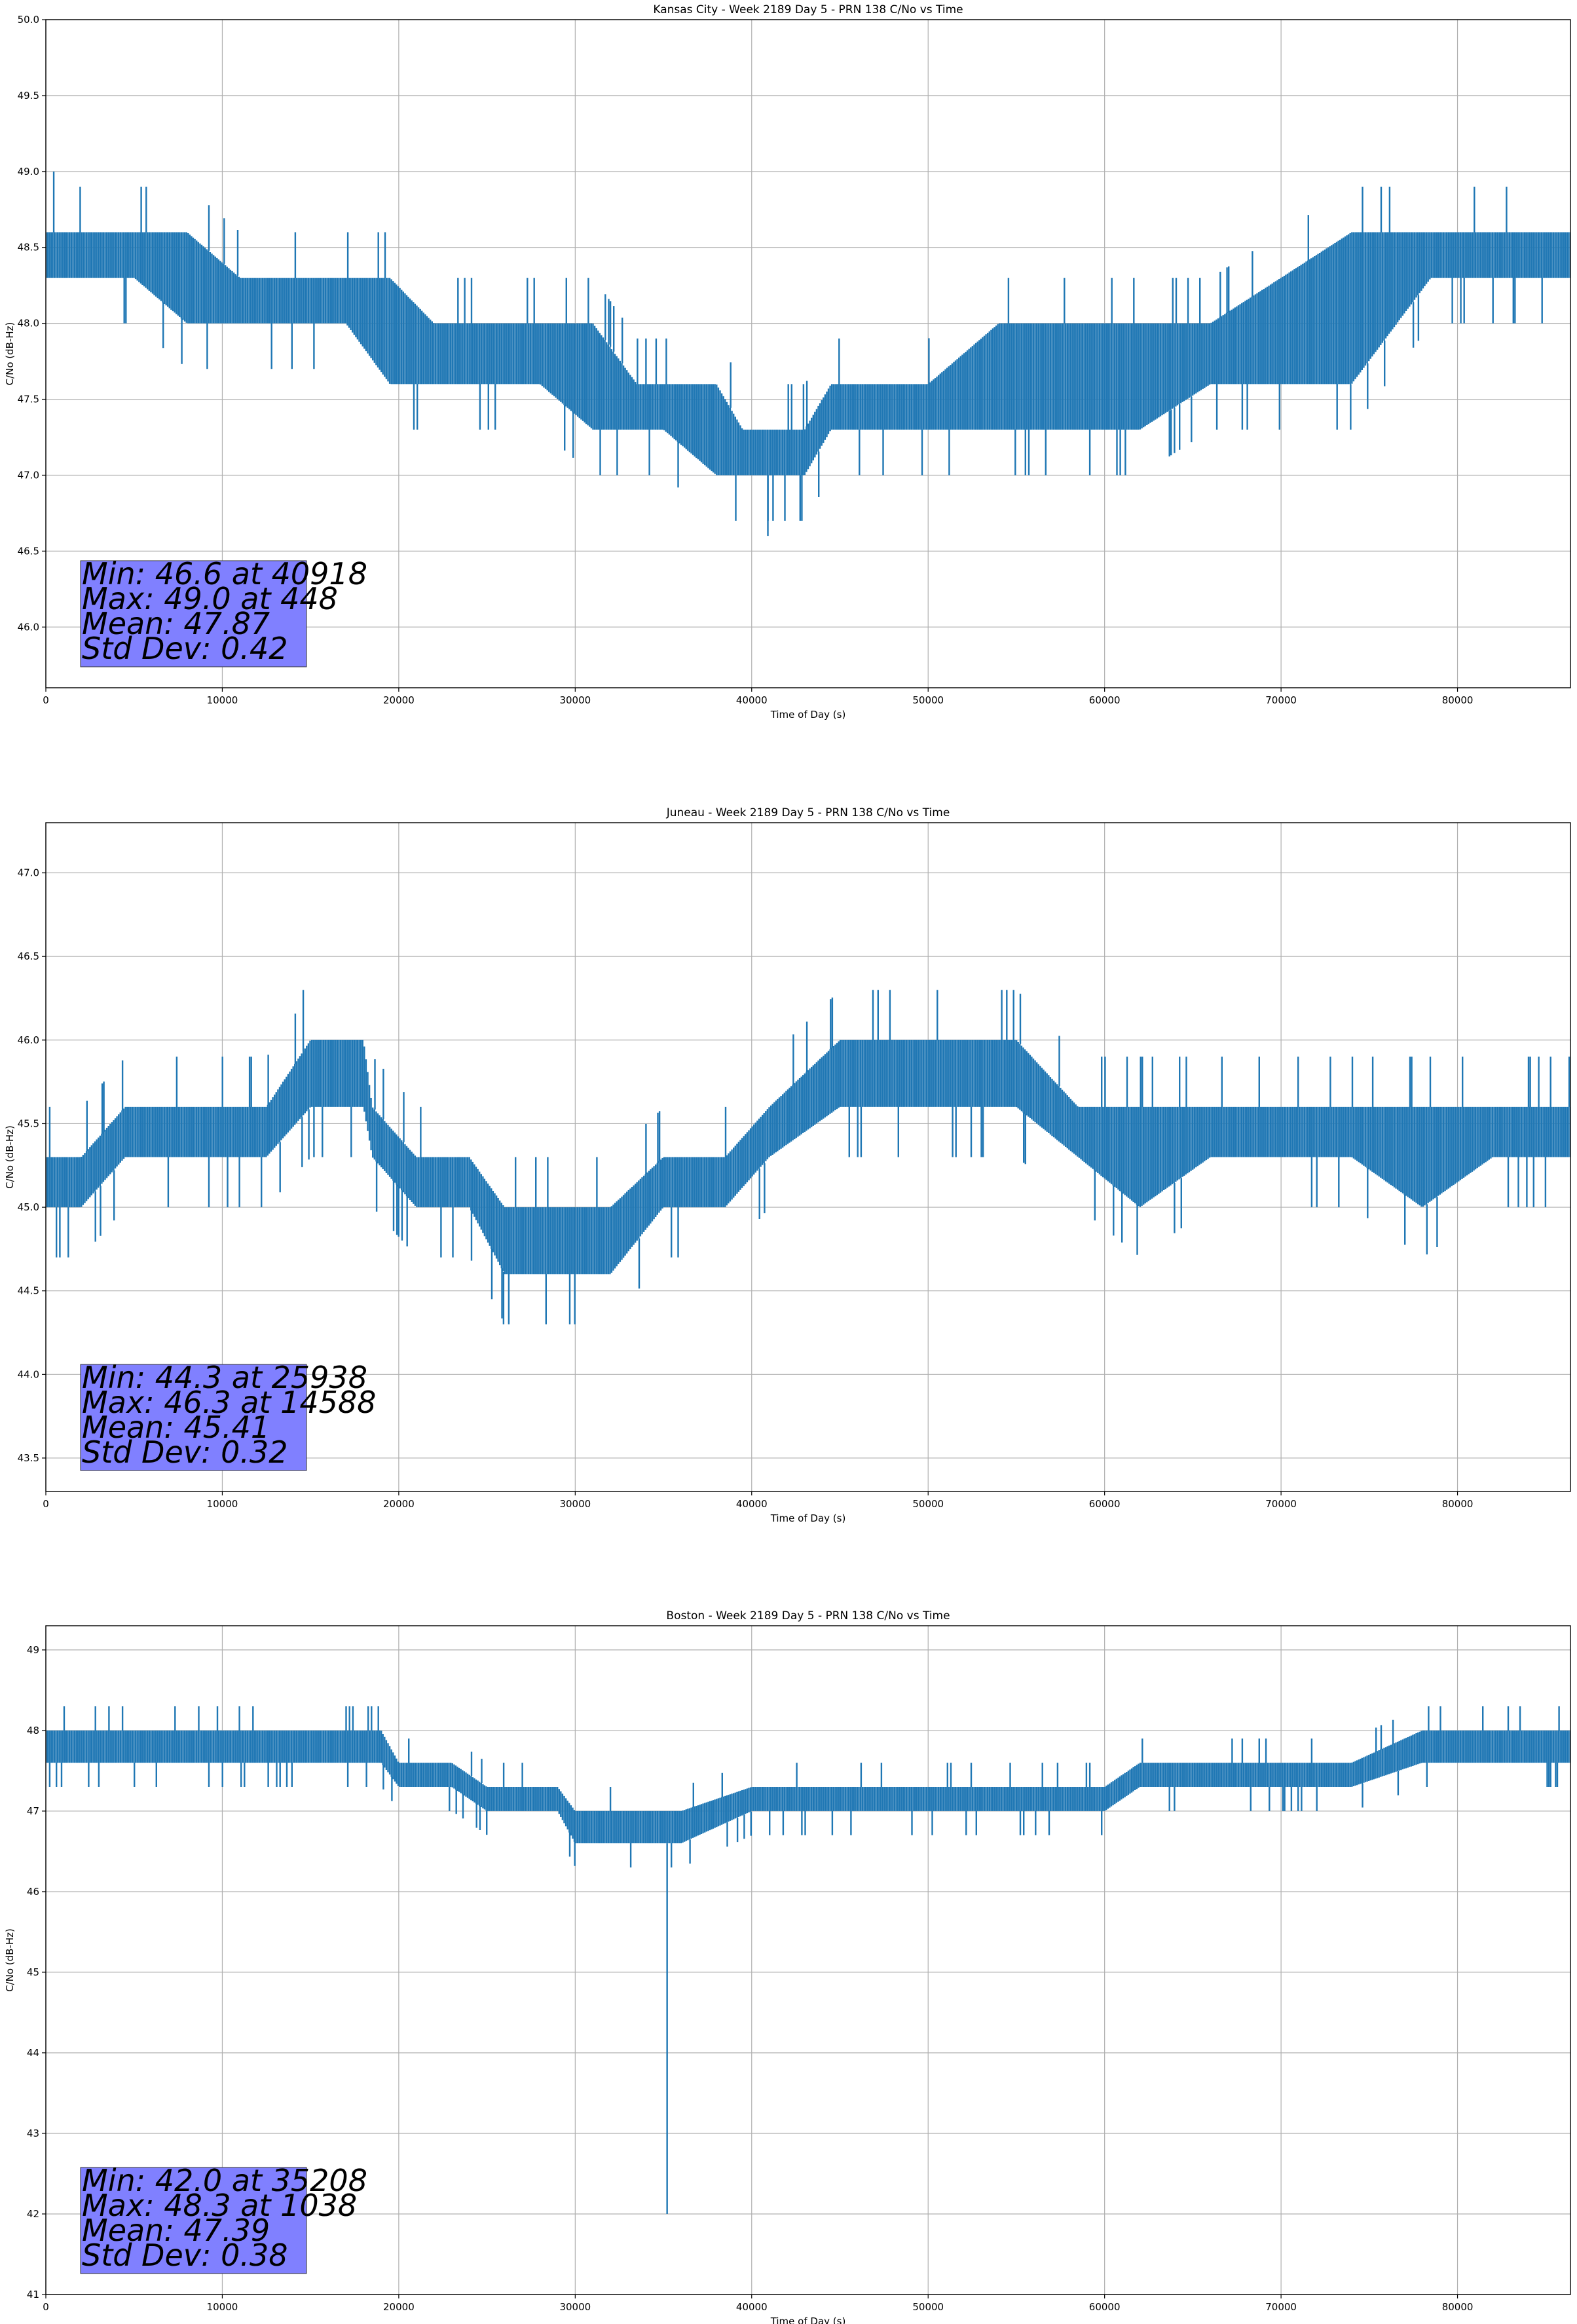 This screenshot has height=2324, width=1577. What do you see at coordinates (28, 323) in the screenshot?
I see `y-tick-label: 48.0` at bounding box center [28, 323].